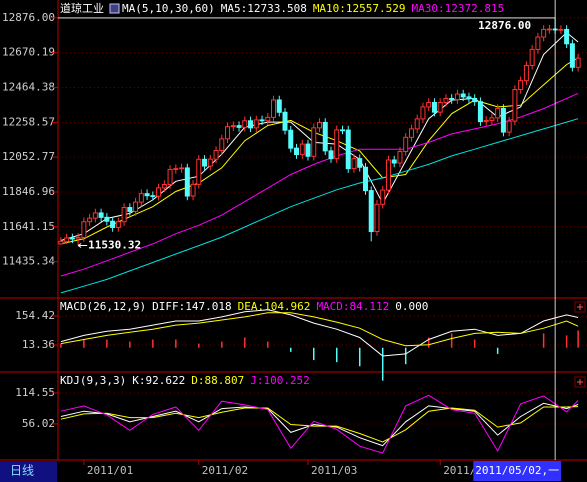 The image size is (587, 482). What do you see at coordinates (28, 156) in the screenshot?
I see `y-tick-label: 12052.77` at bounding box center [28, 156].